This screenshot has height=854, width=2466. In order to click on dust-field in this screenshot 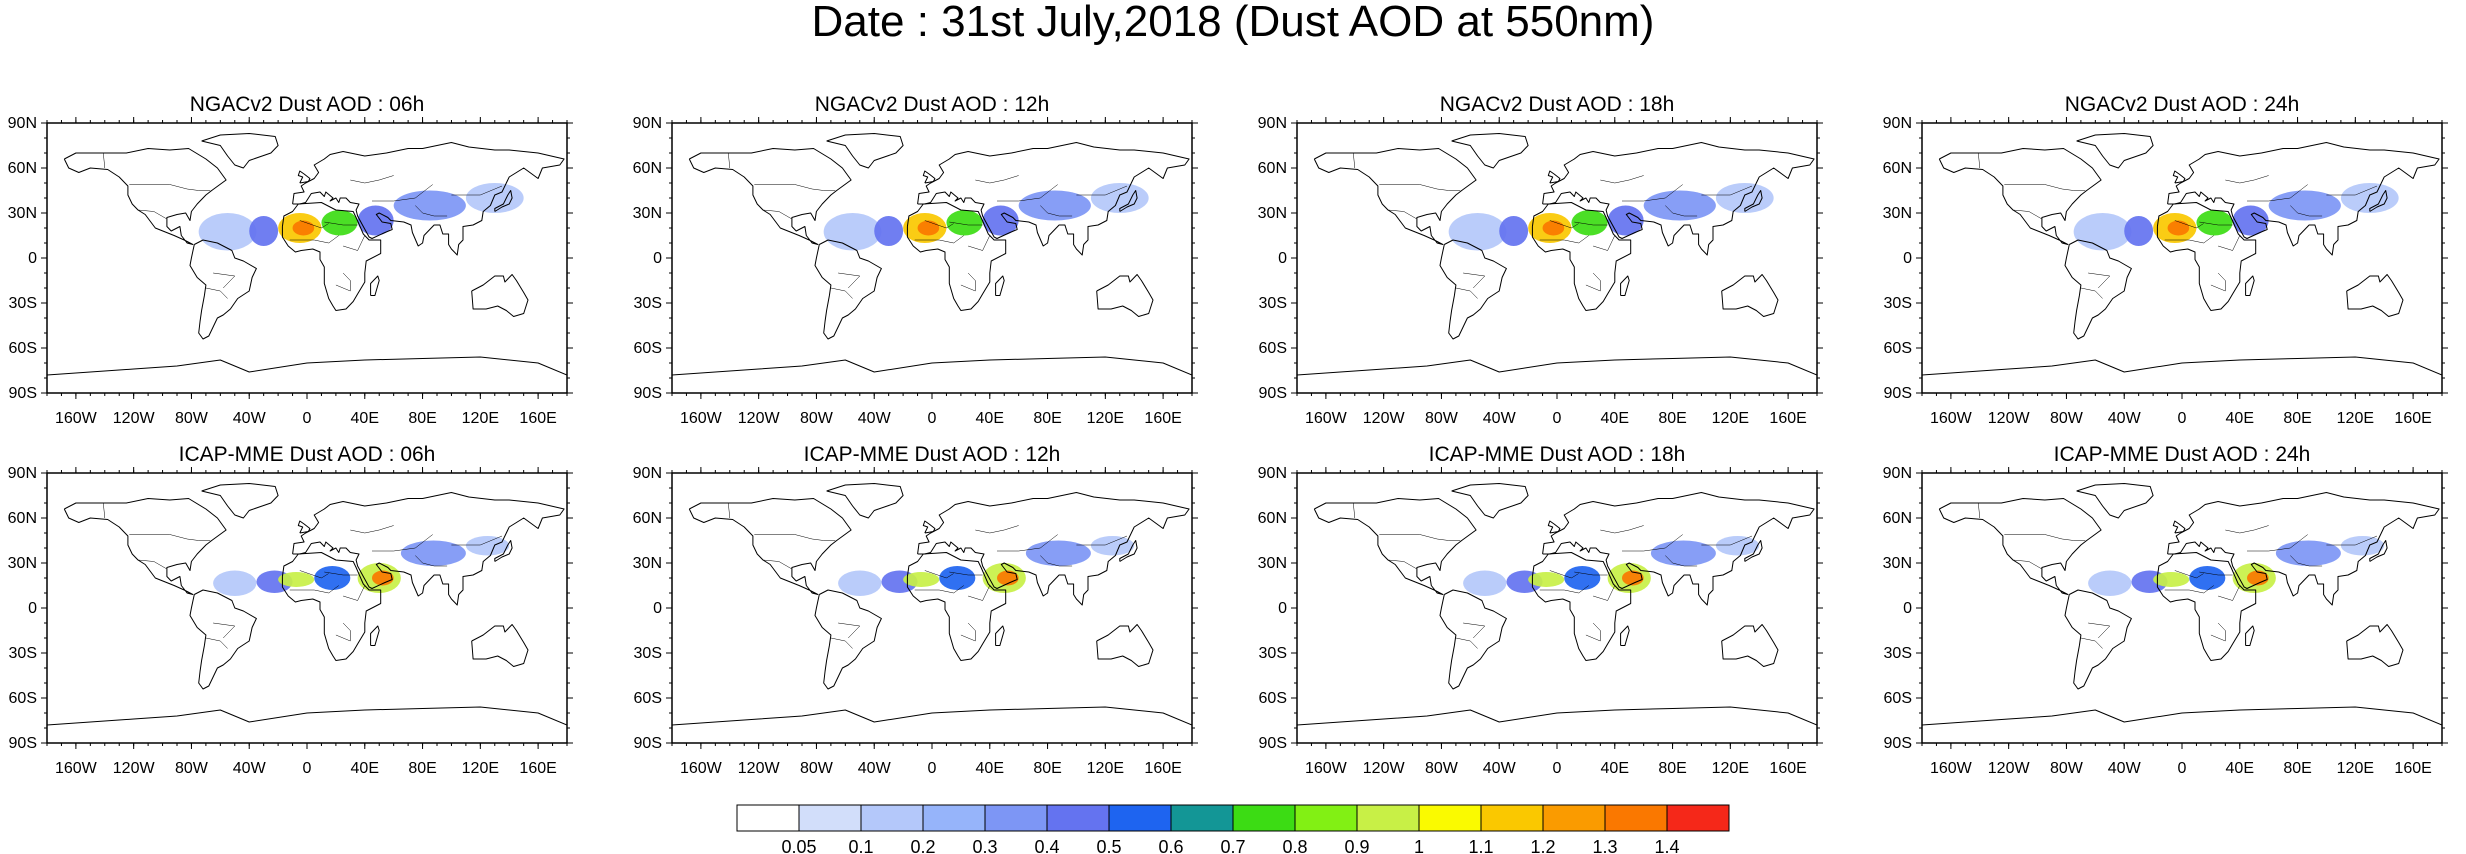, I will do `click(986, 217)`.